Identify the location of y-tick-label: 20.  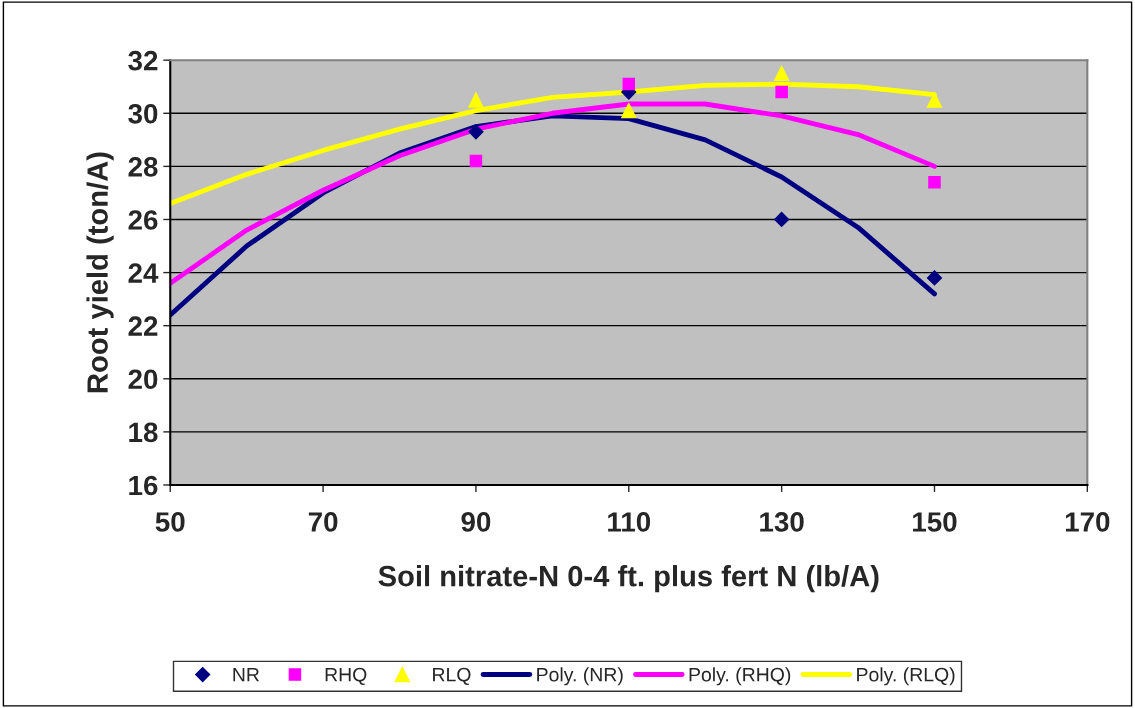
(143, 379).